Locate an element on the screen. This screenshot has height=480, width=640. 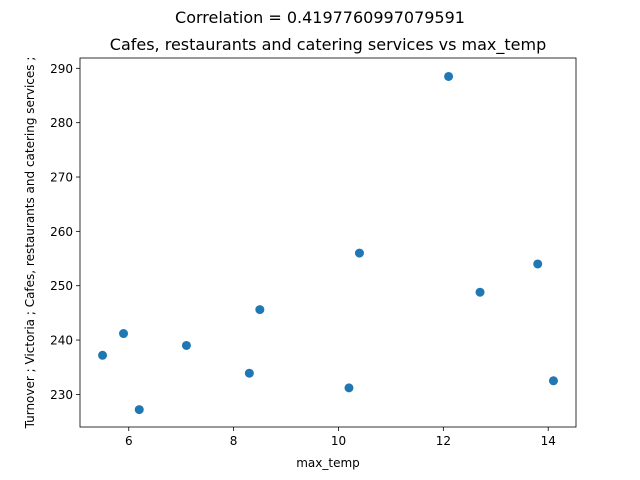
y-tick-label: 230 is located at coordinates (61, 395).